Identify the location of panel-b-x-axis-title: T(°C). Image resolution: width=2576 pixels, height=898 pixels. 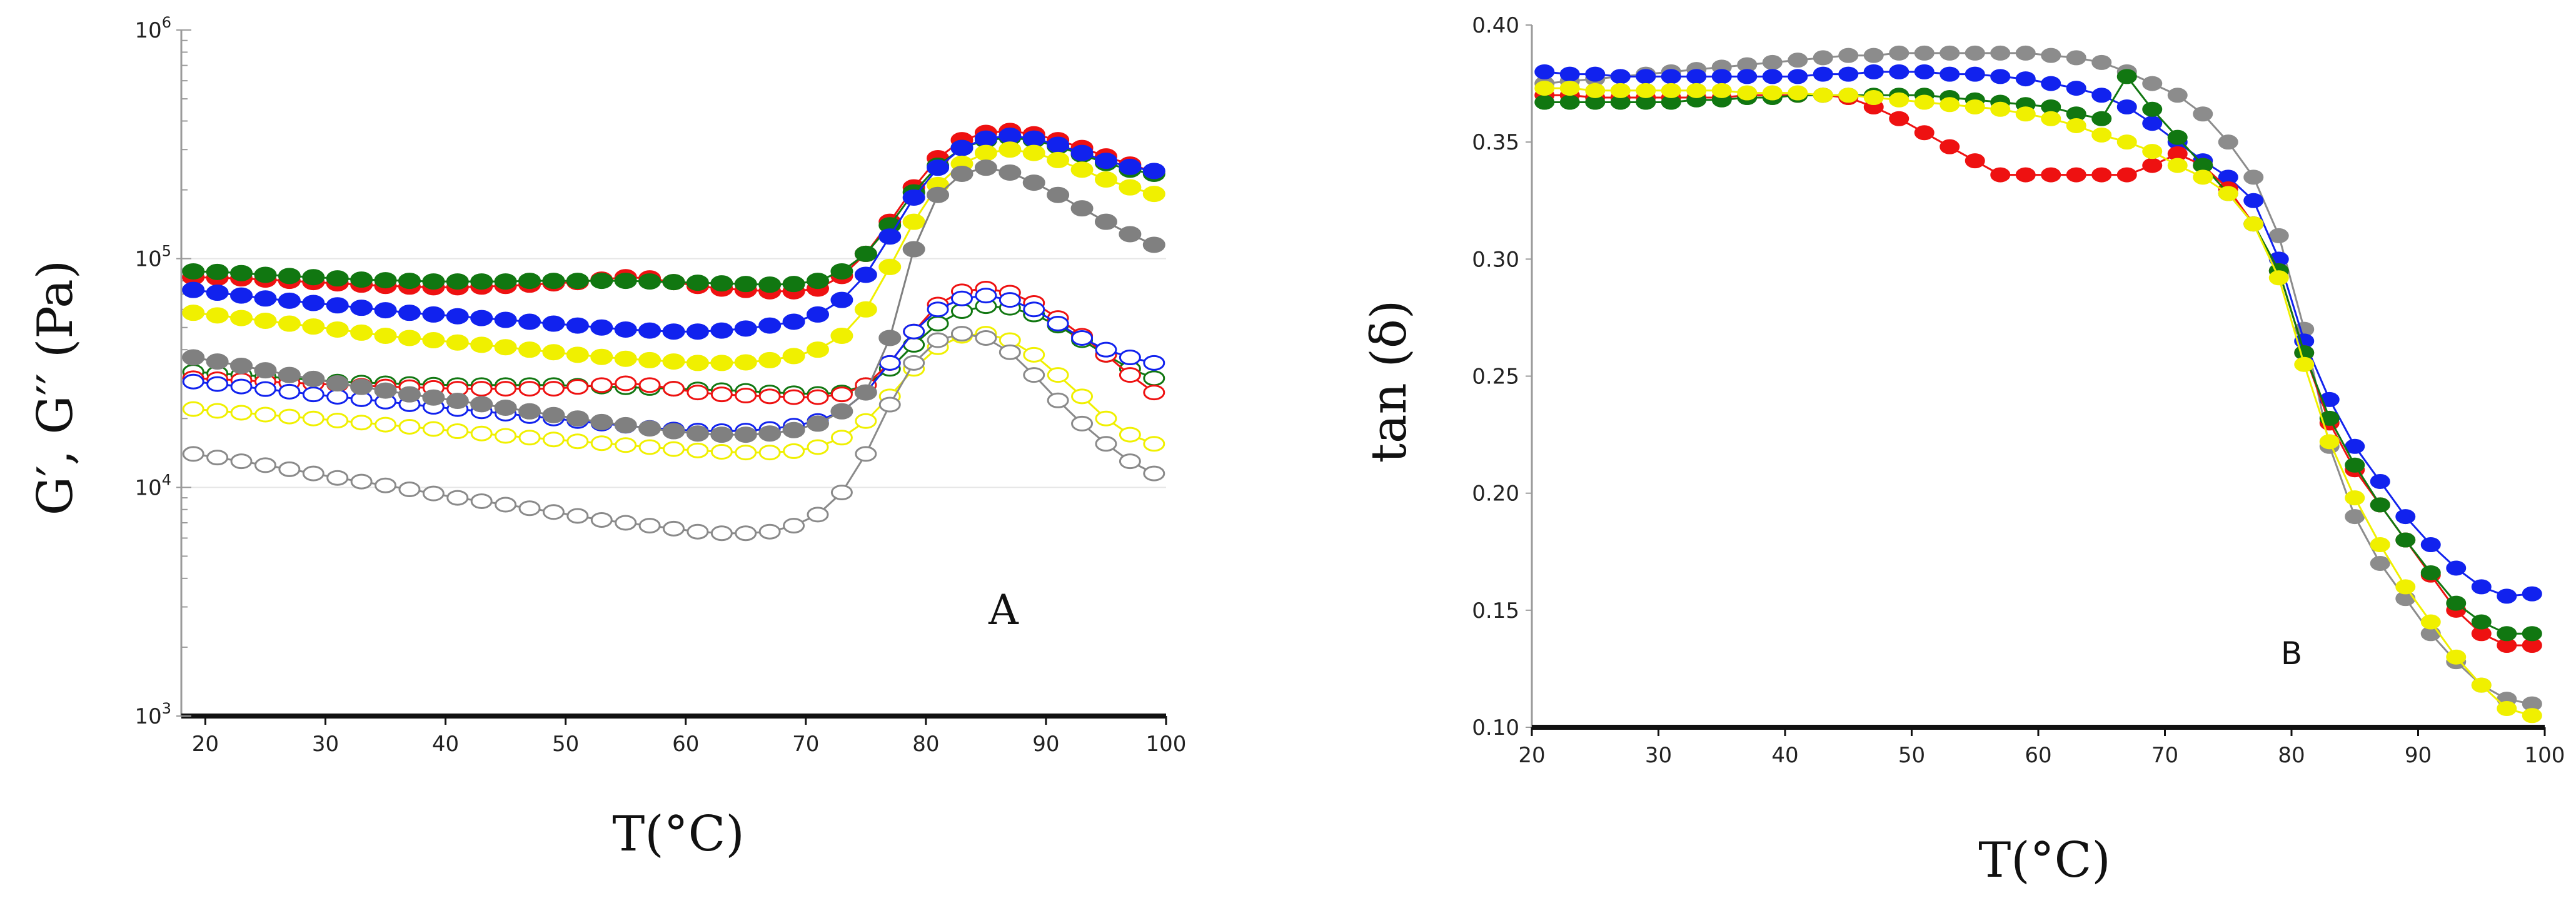
(2044, 860).